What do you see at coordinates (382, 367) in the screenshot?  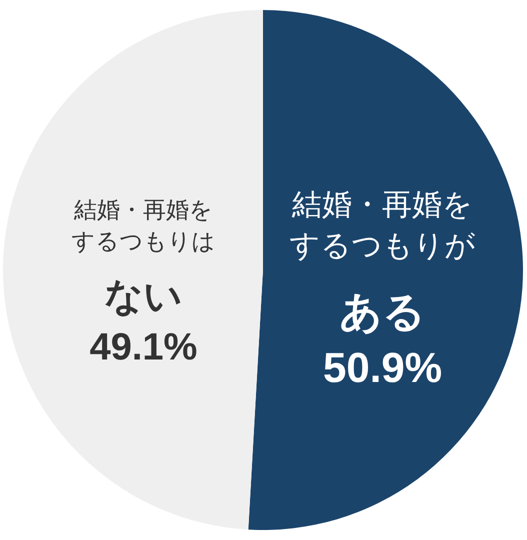 I see `value-label: 50.9%` at bounding box center [382, 367].